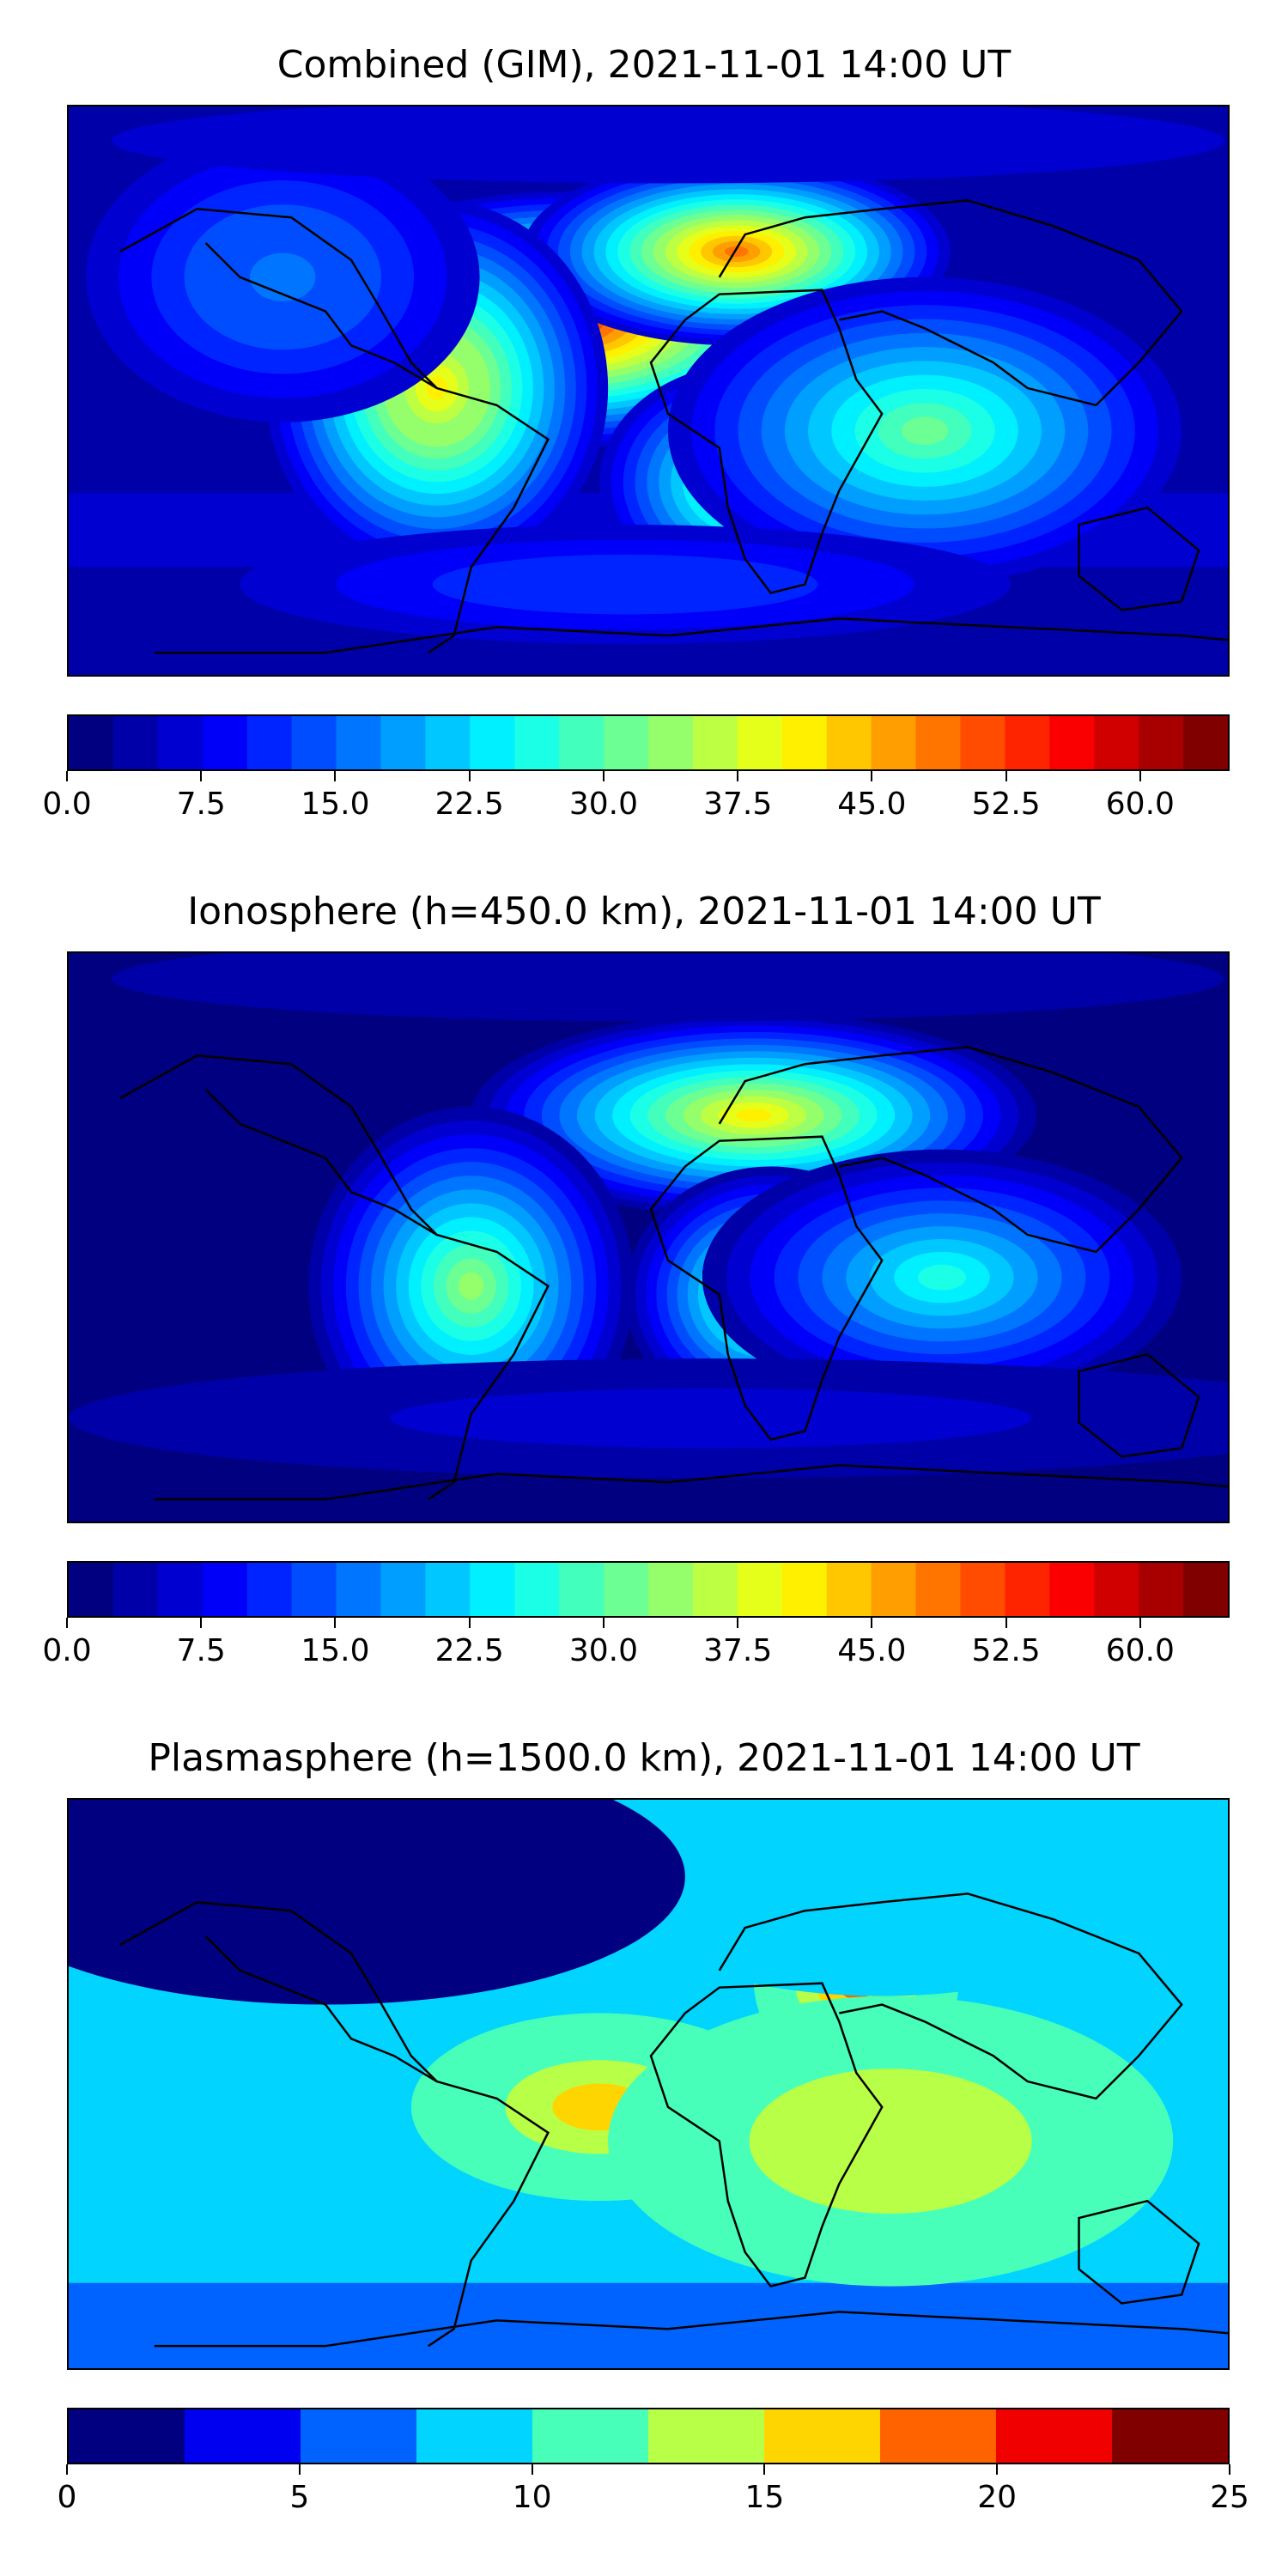 The height and width of the screenshot is (2576, 1288). I want to click on colorbar-plasmasphere, so click(649, 2436).